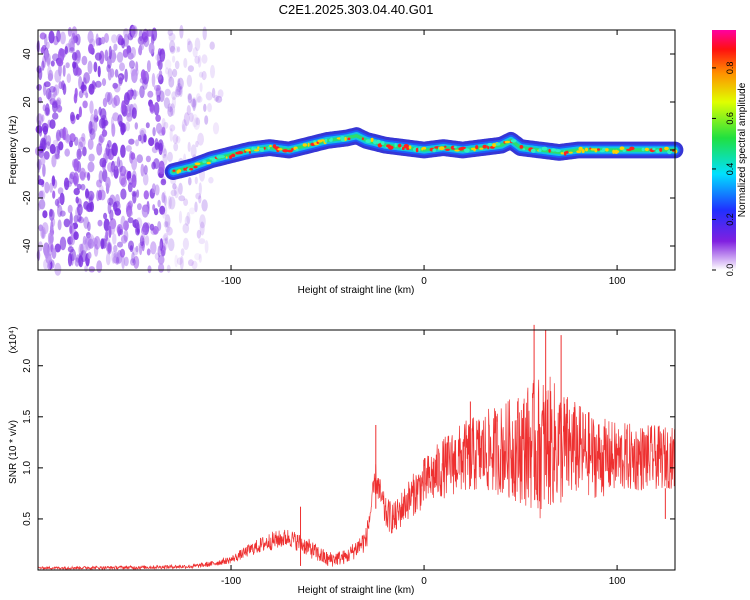  What do you see at coordinates (27, 197) in the screenshot?
I see `y-tick-label: -20` at bounding box center [27, 197].